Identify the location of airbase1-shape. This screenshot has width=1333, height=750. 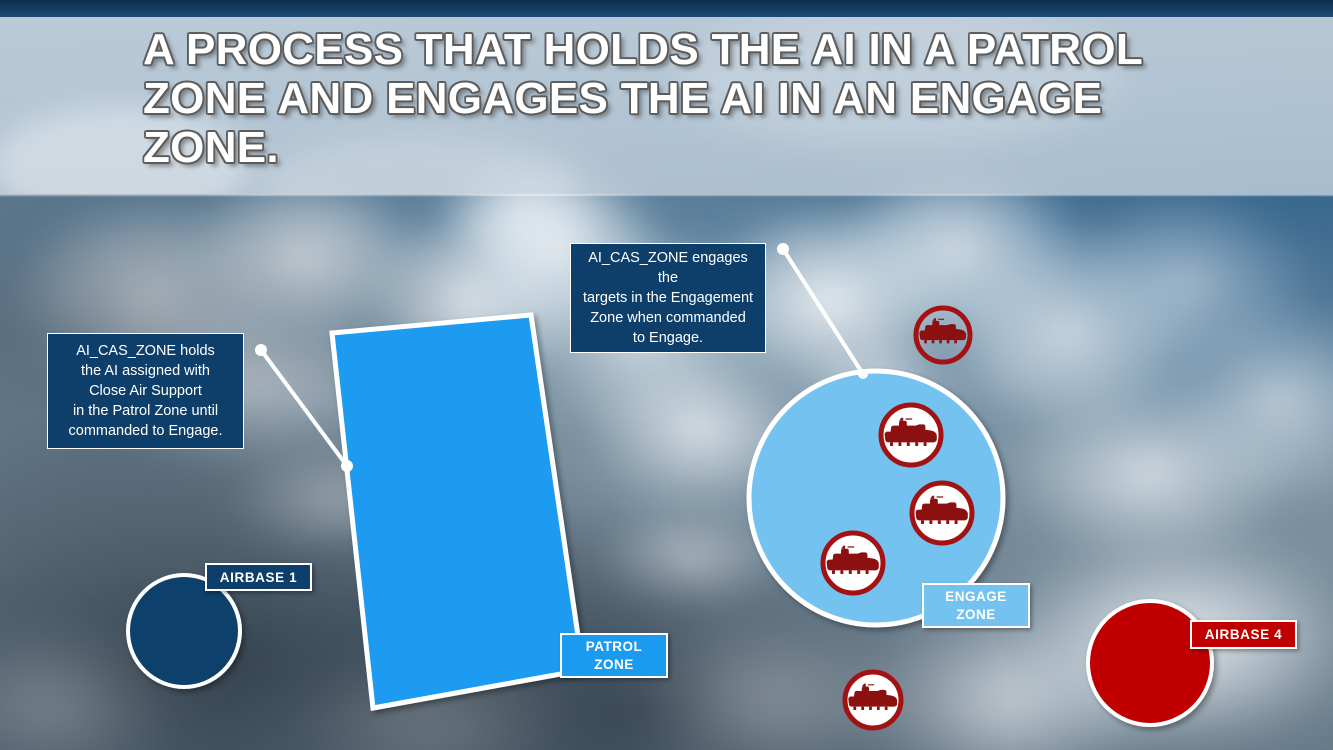
(184, 631).